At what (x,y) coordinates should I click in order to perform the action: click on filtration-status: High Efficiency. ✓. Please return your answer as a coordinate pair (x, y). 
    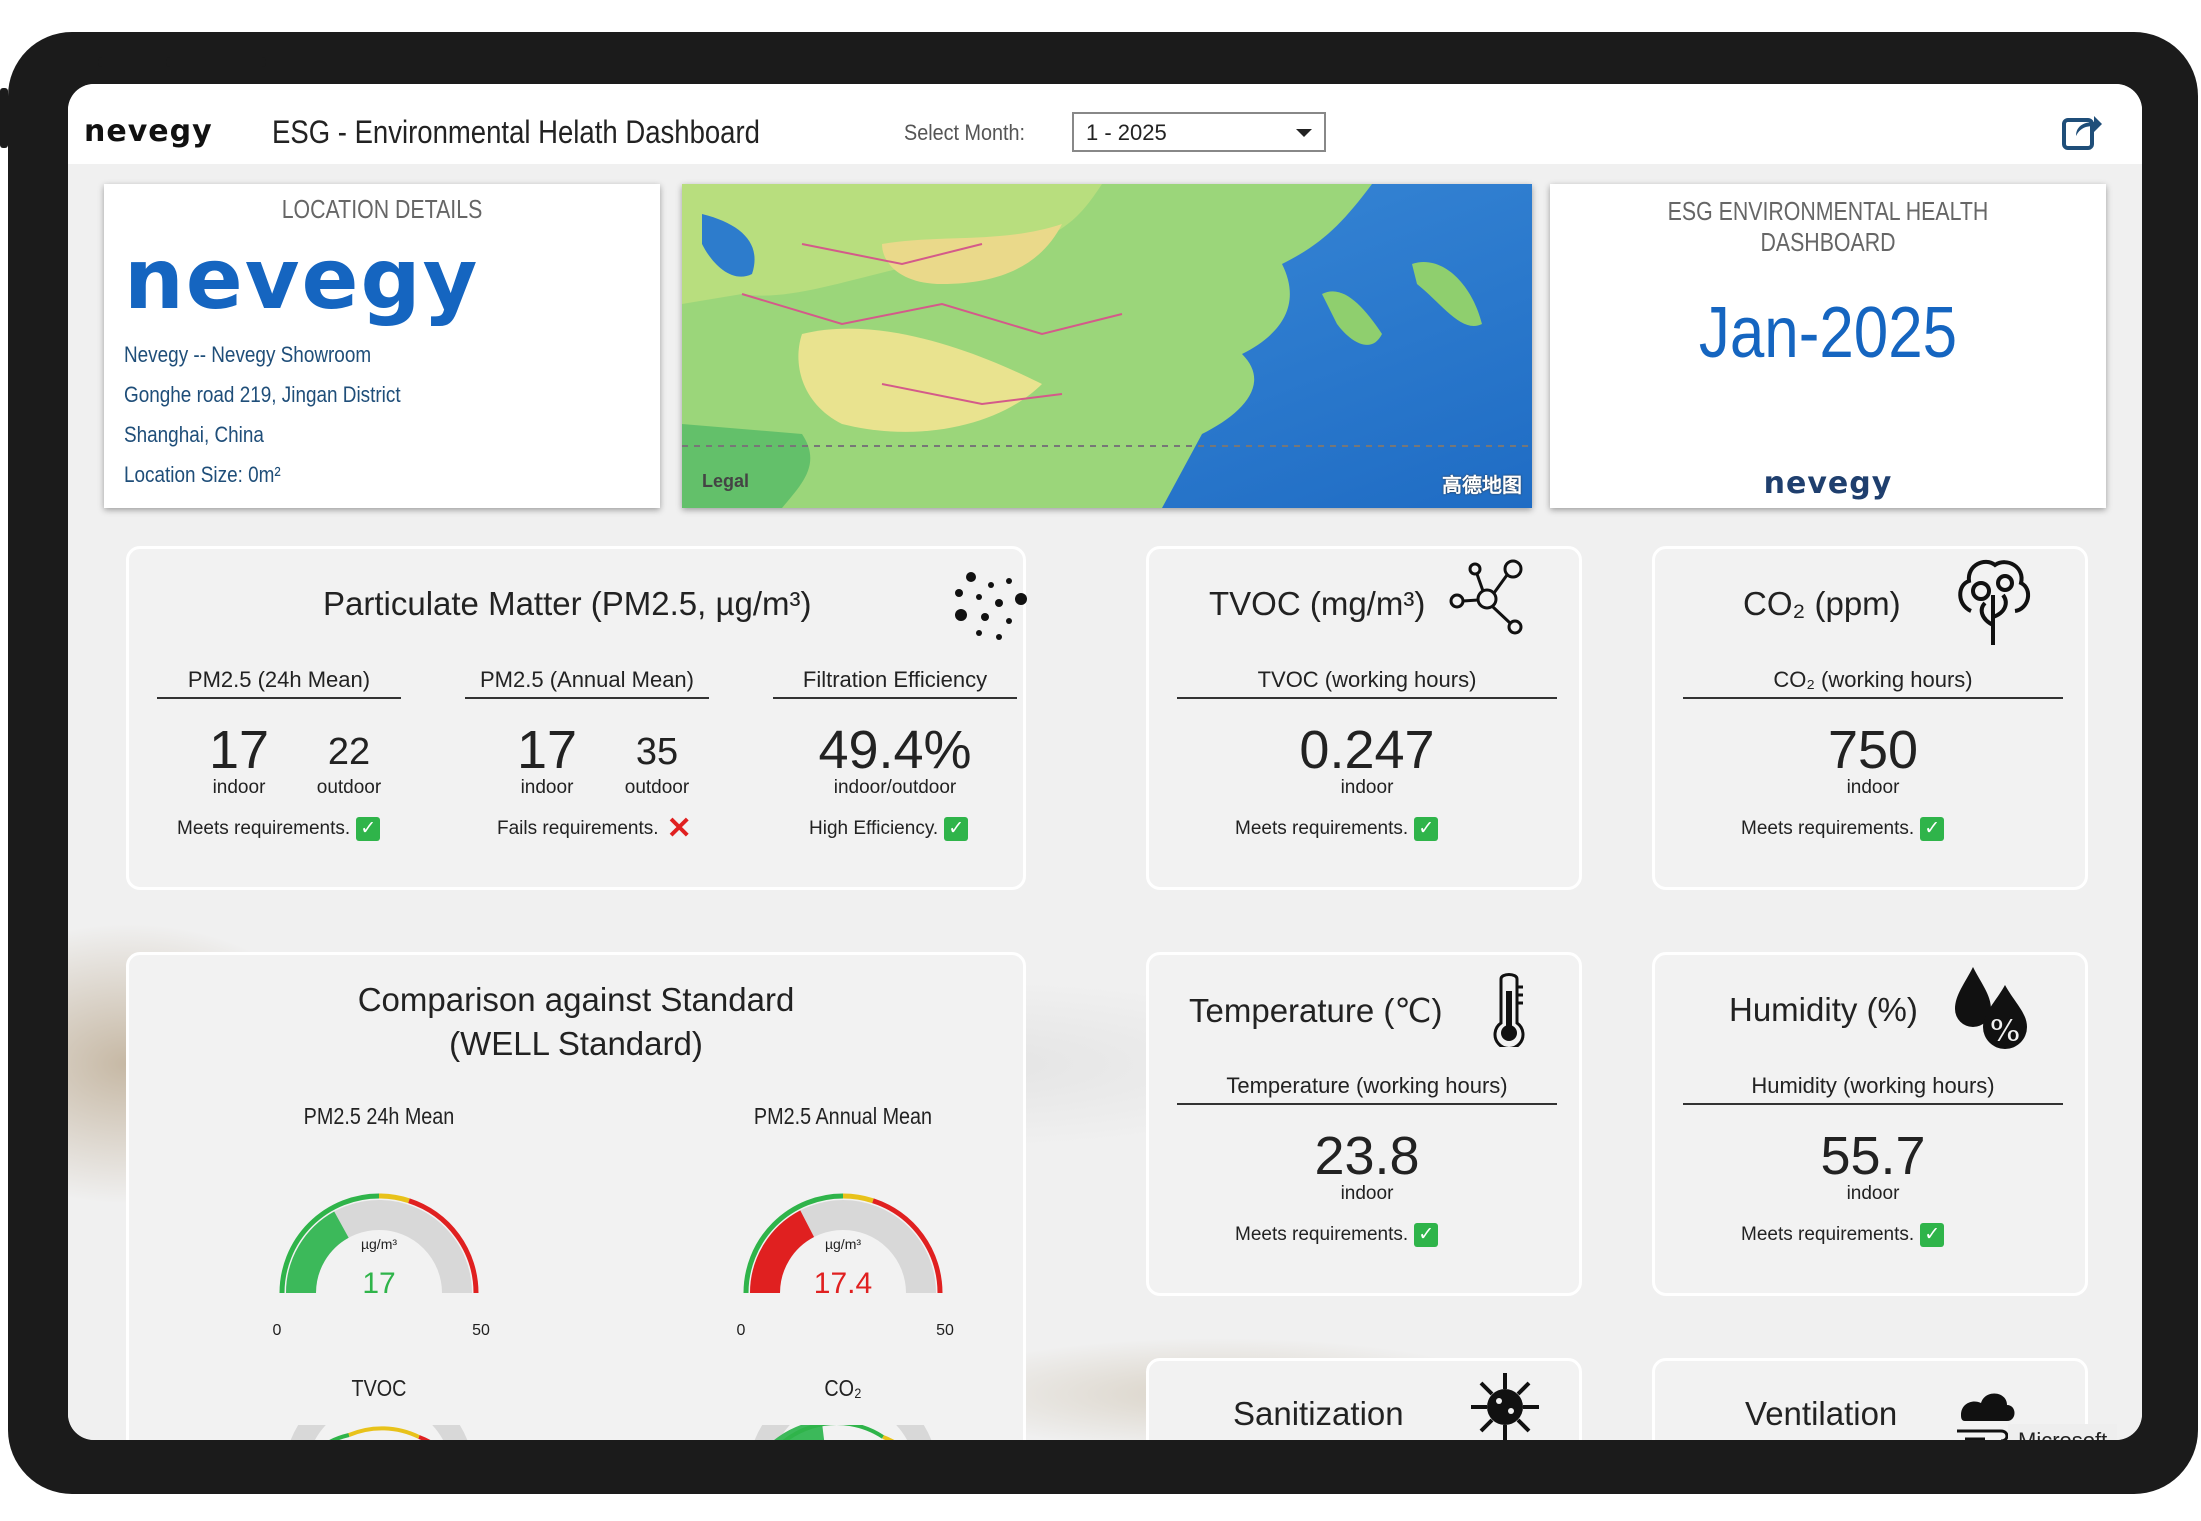
    Looking at the image, I should click on (889, 829).